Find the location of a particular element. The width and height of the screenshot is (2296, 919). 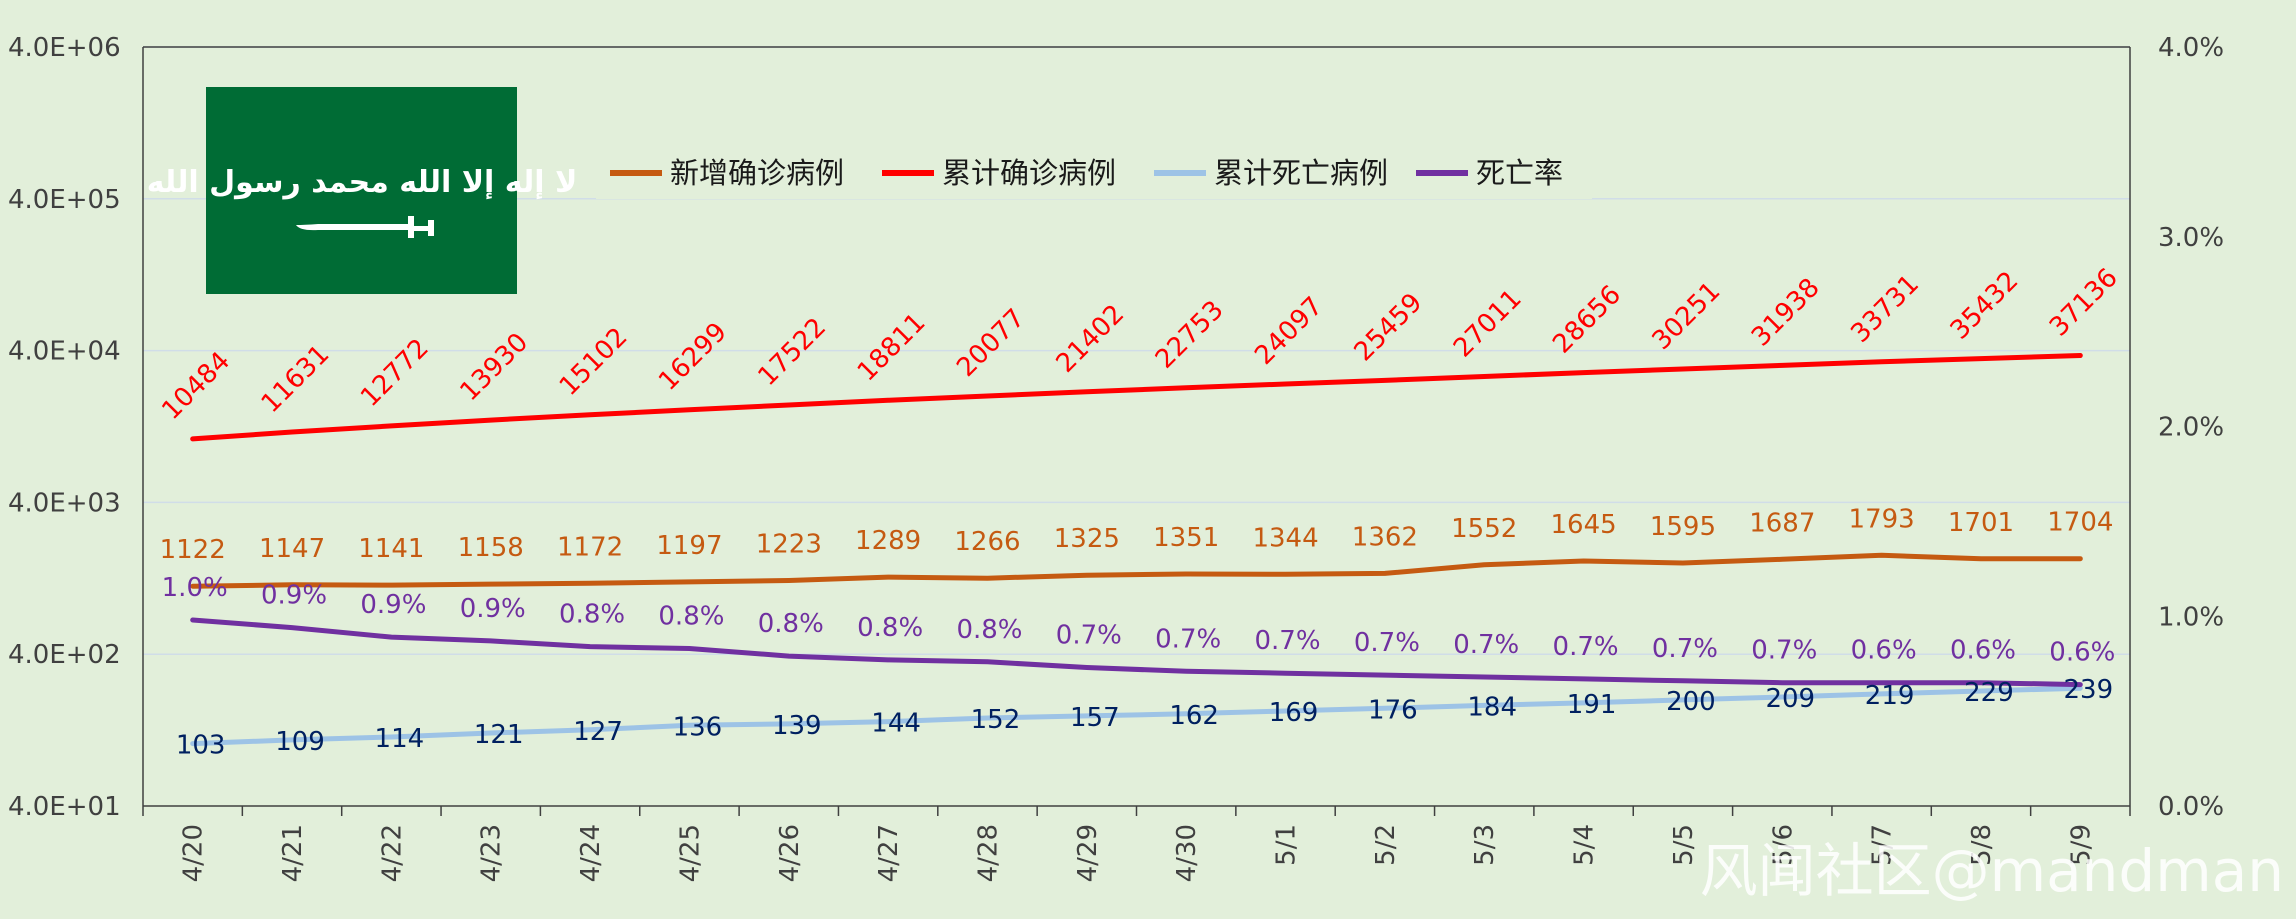

data-label: 200 is located at coordinates (1691, 702).